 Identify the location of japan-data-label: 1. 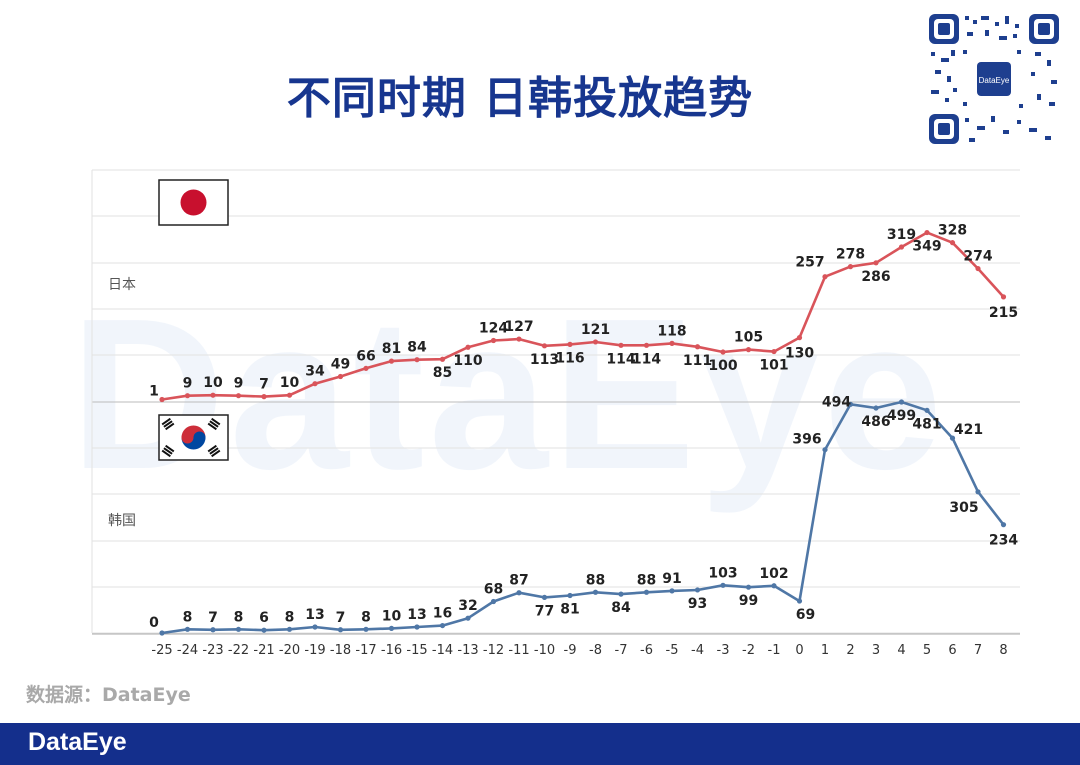
(154, 392).